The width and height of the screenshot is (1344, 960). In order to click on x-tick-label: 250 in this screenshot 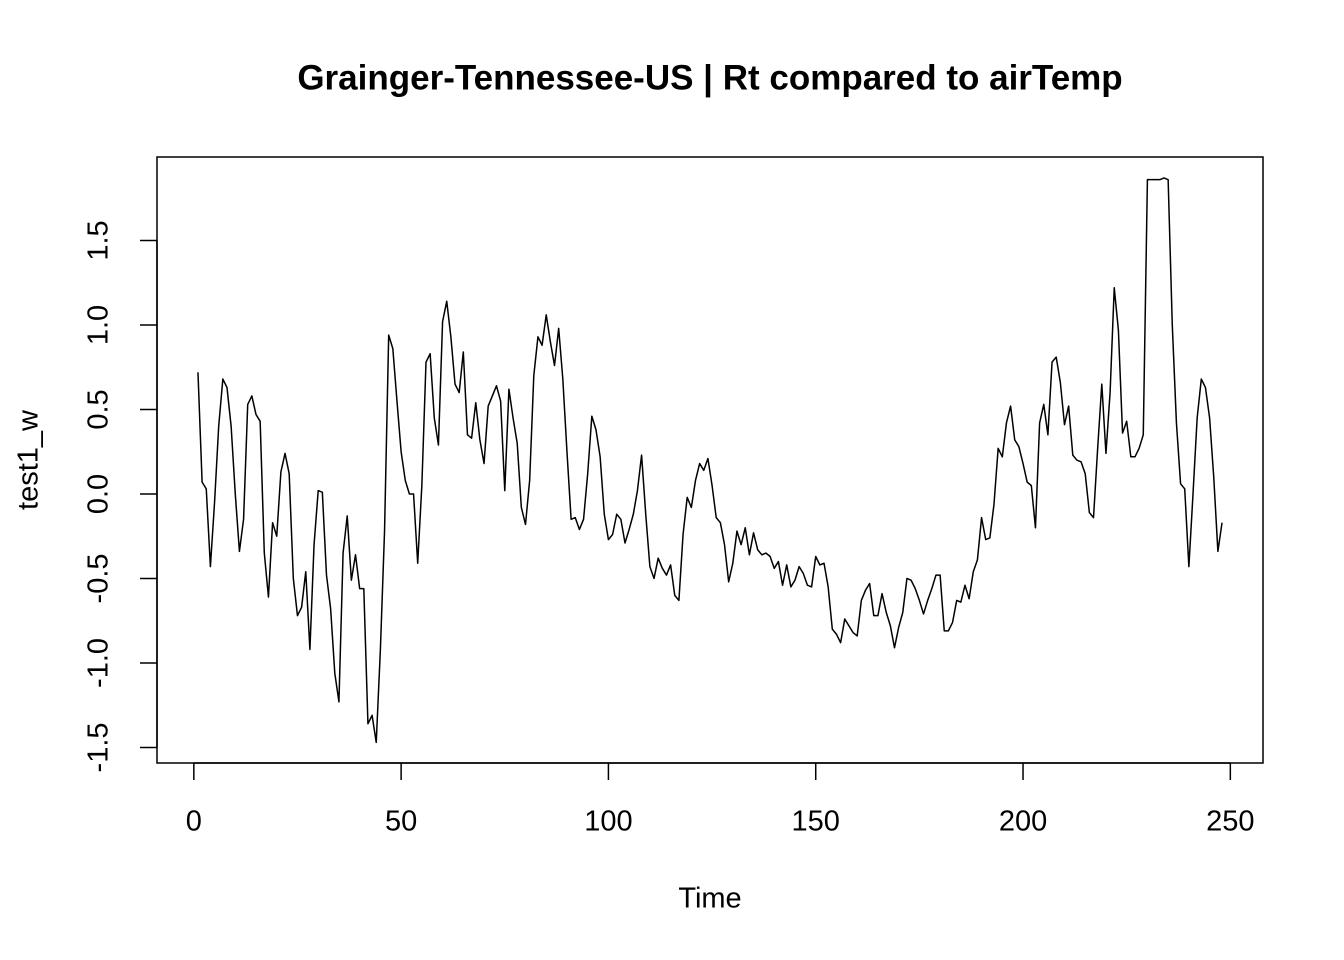, I will do `click(1230, 822)`.